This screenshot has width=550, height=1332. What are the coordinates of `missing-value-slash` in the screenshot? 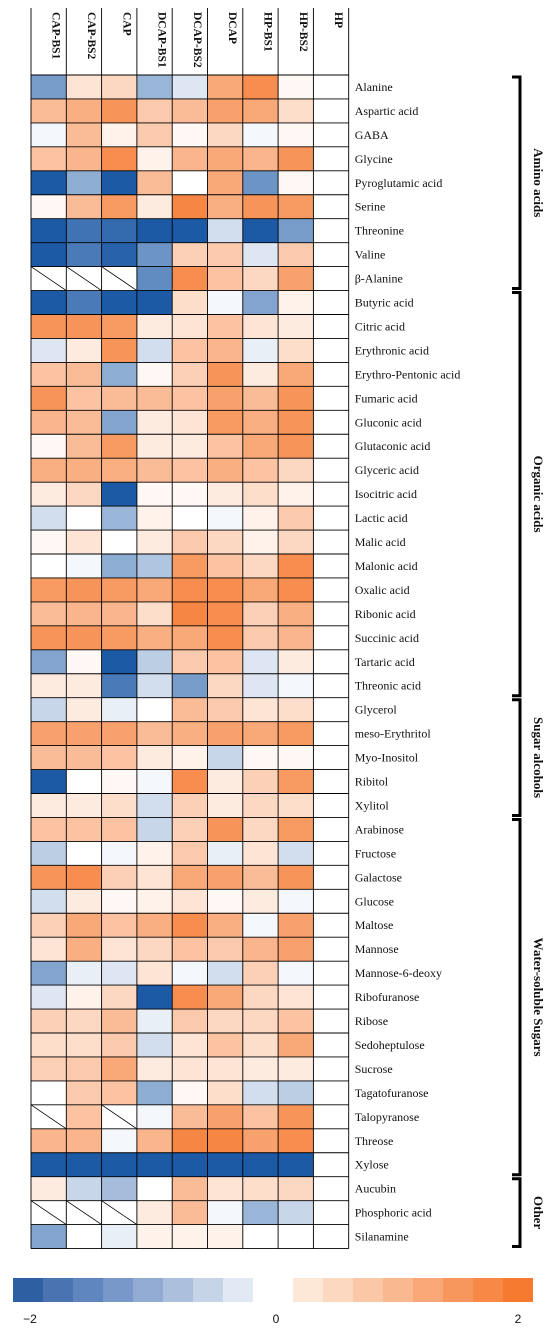 It's located at (84, 1212).